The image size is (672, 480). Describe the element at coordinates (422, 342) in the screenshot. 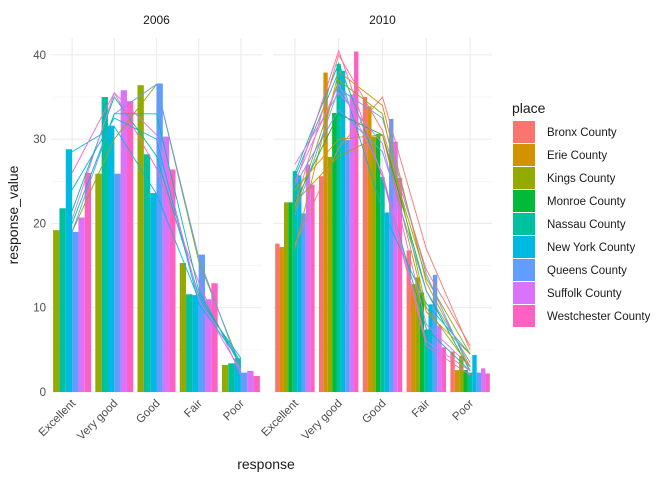

I see `bar-monroe-county-fair` at that location.